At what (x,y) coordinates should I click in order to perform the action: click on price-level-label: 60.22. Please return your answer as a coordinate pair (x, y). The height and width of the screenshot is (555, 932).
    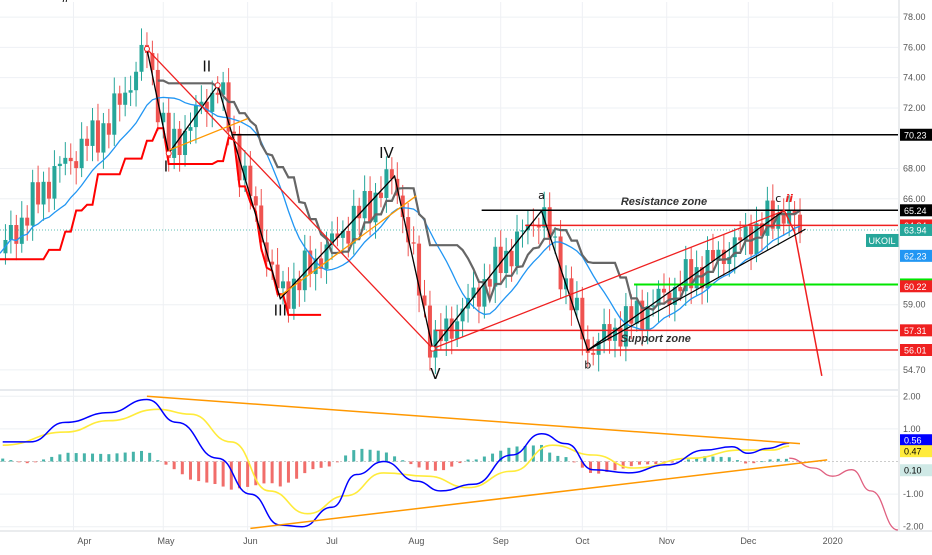
    Looking at the image, I should click on (915, 287).